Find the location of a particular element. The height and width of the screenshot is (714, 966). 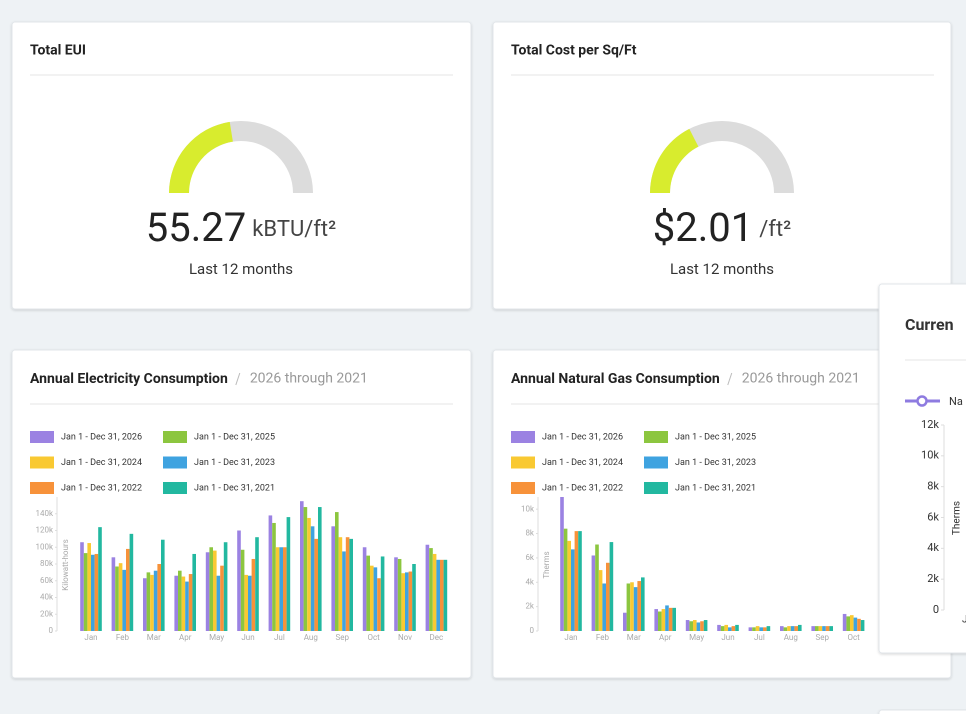

x-tick-label: Jan is located at coordinates (570, 637).